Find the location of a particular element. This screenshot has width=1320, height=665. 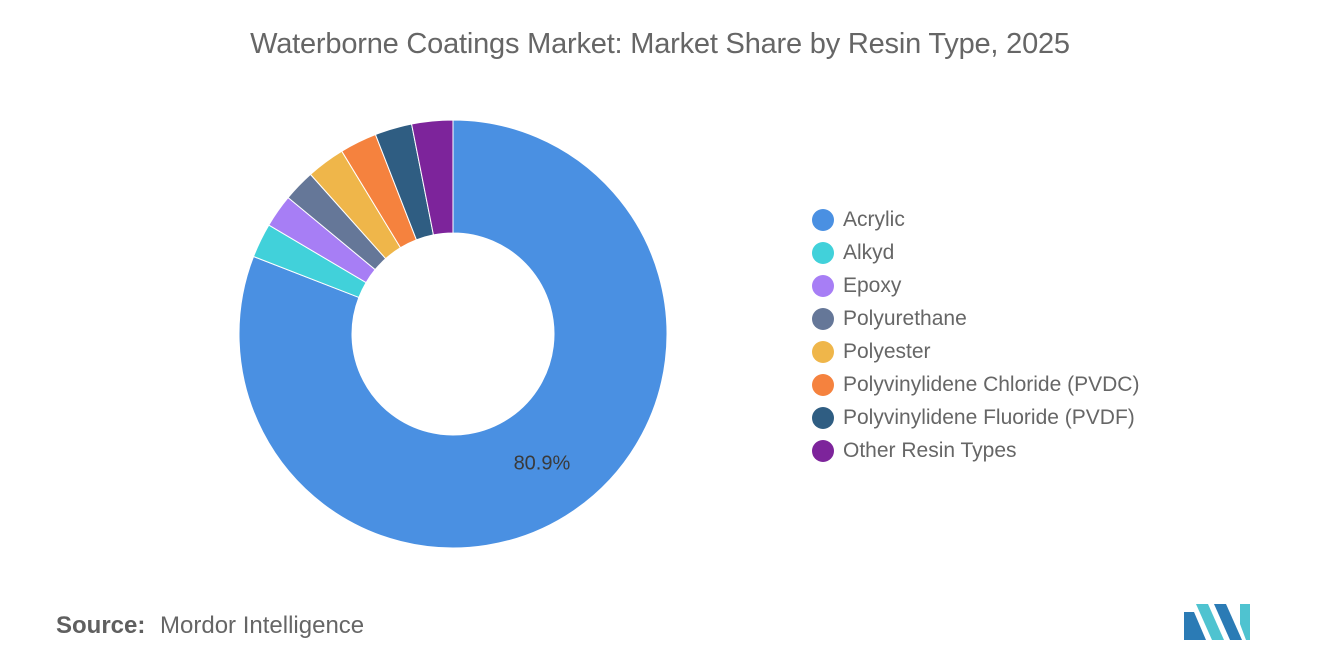

slice-label: 80.9% is located at coordinates (542, 463).